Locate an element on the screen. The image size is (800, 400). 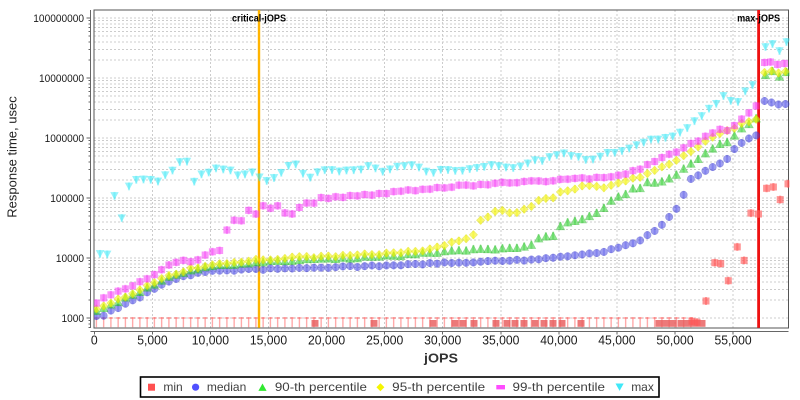
svg-text: 30,000 is located at coordinates (442, 341).